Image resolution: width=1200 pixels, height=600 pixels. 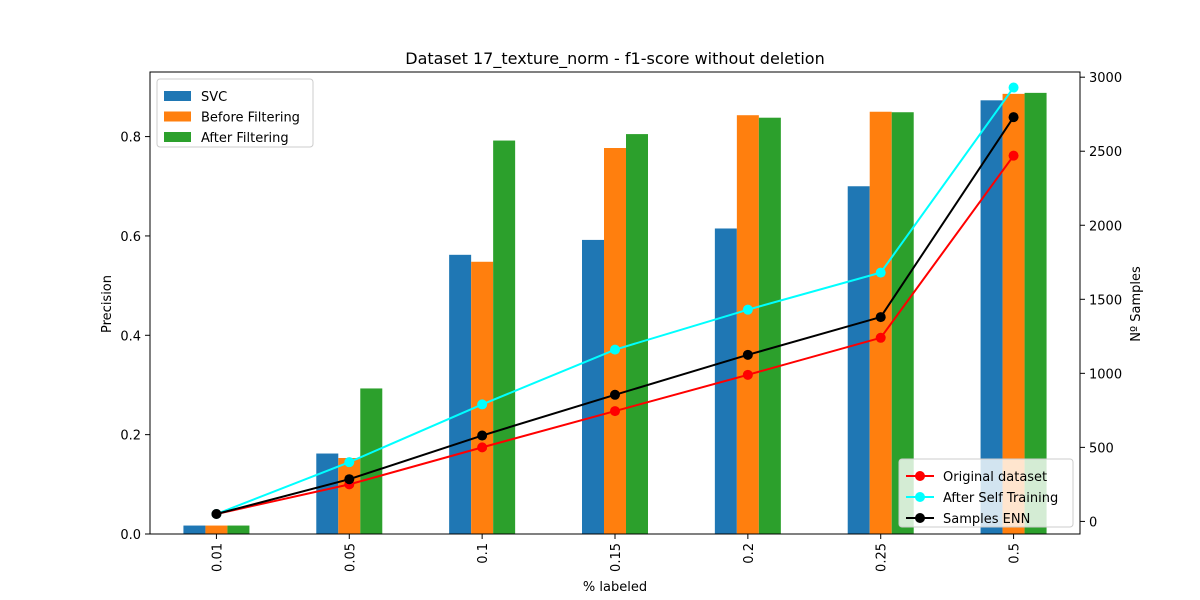 What do you see at coordinates (250, 118) in the screenshot?
I see `legend-label: Before Filtering` at bounding box center [250, 118].